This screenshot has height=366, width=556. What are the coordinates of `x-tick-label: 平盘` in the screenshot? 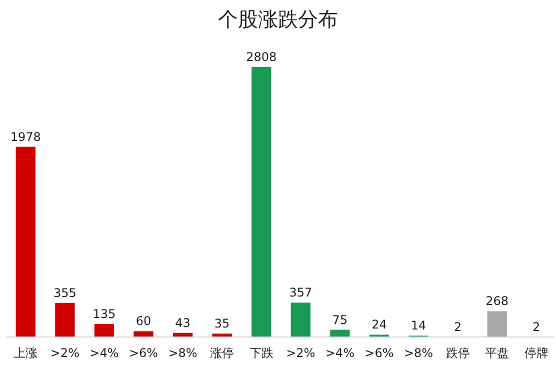 It's located at (497, 353).